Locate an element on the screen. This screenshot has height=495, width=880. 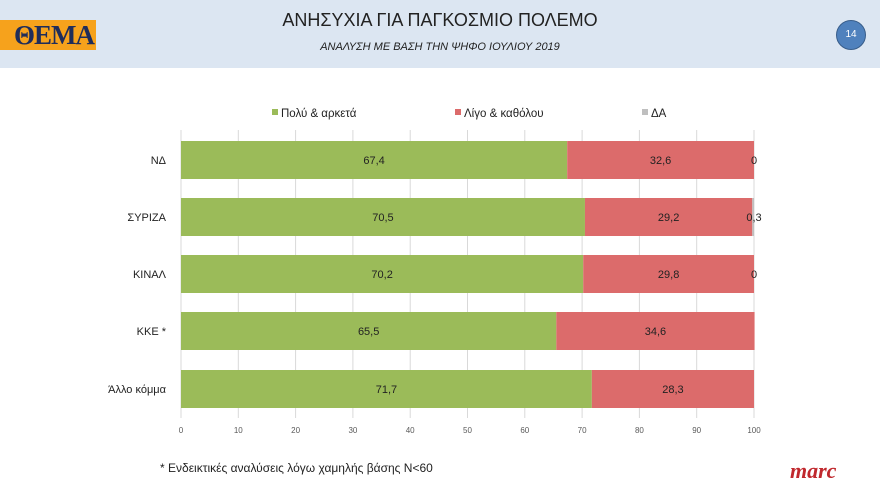
data-label: 34,6 is located at coordinates (655, 332).